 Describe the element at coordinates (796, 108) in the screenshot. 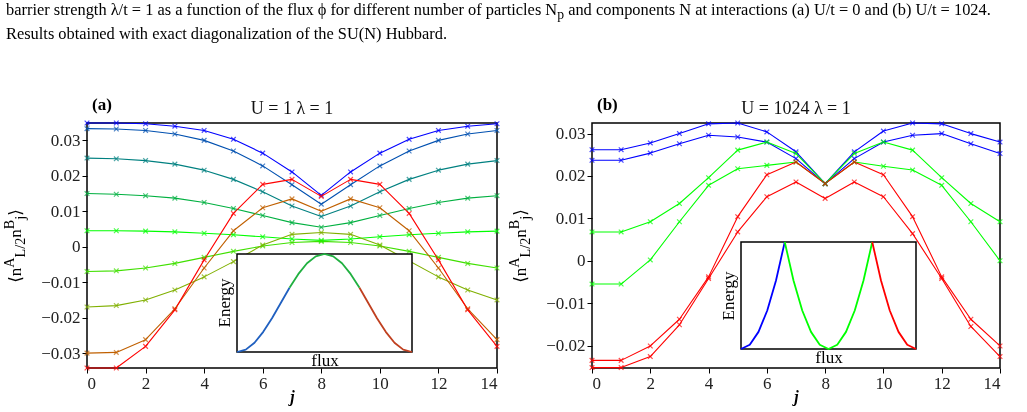

I see `chart-title: U = 1024 λ = 1` at that location.